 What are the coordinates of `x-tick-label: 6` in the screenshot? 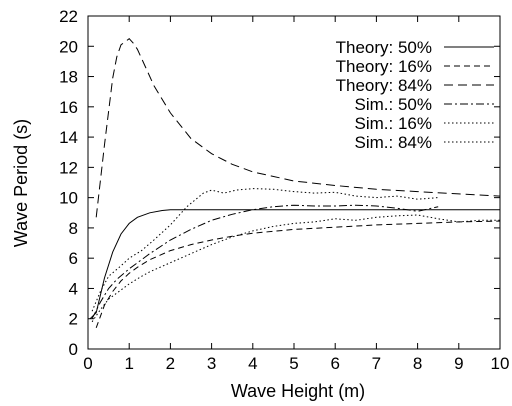 It's located at (334, 363).